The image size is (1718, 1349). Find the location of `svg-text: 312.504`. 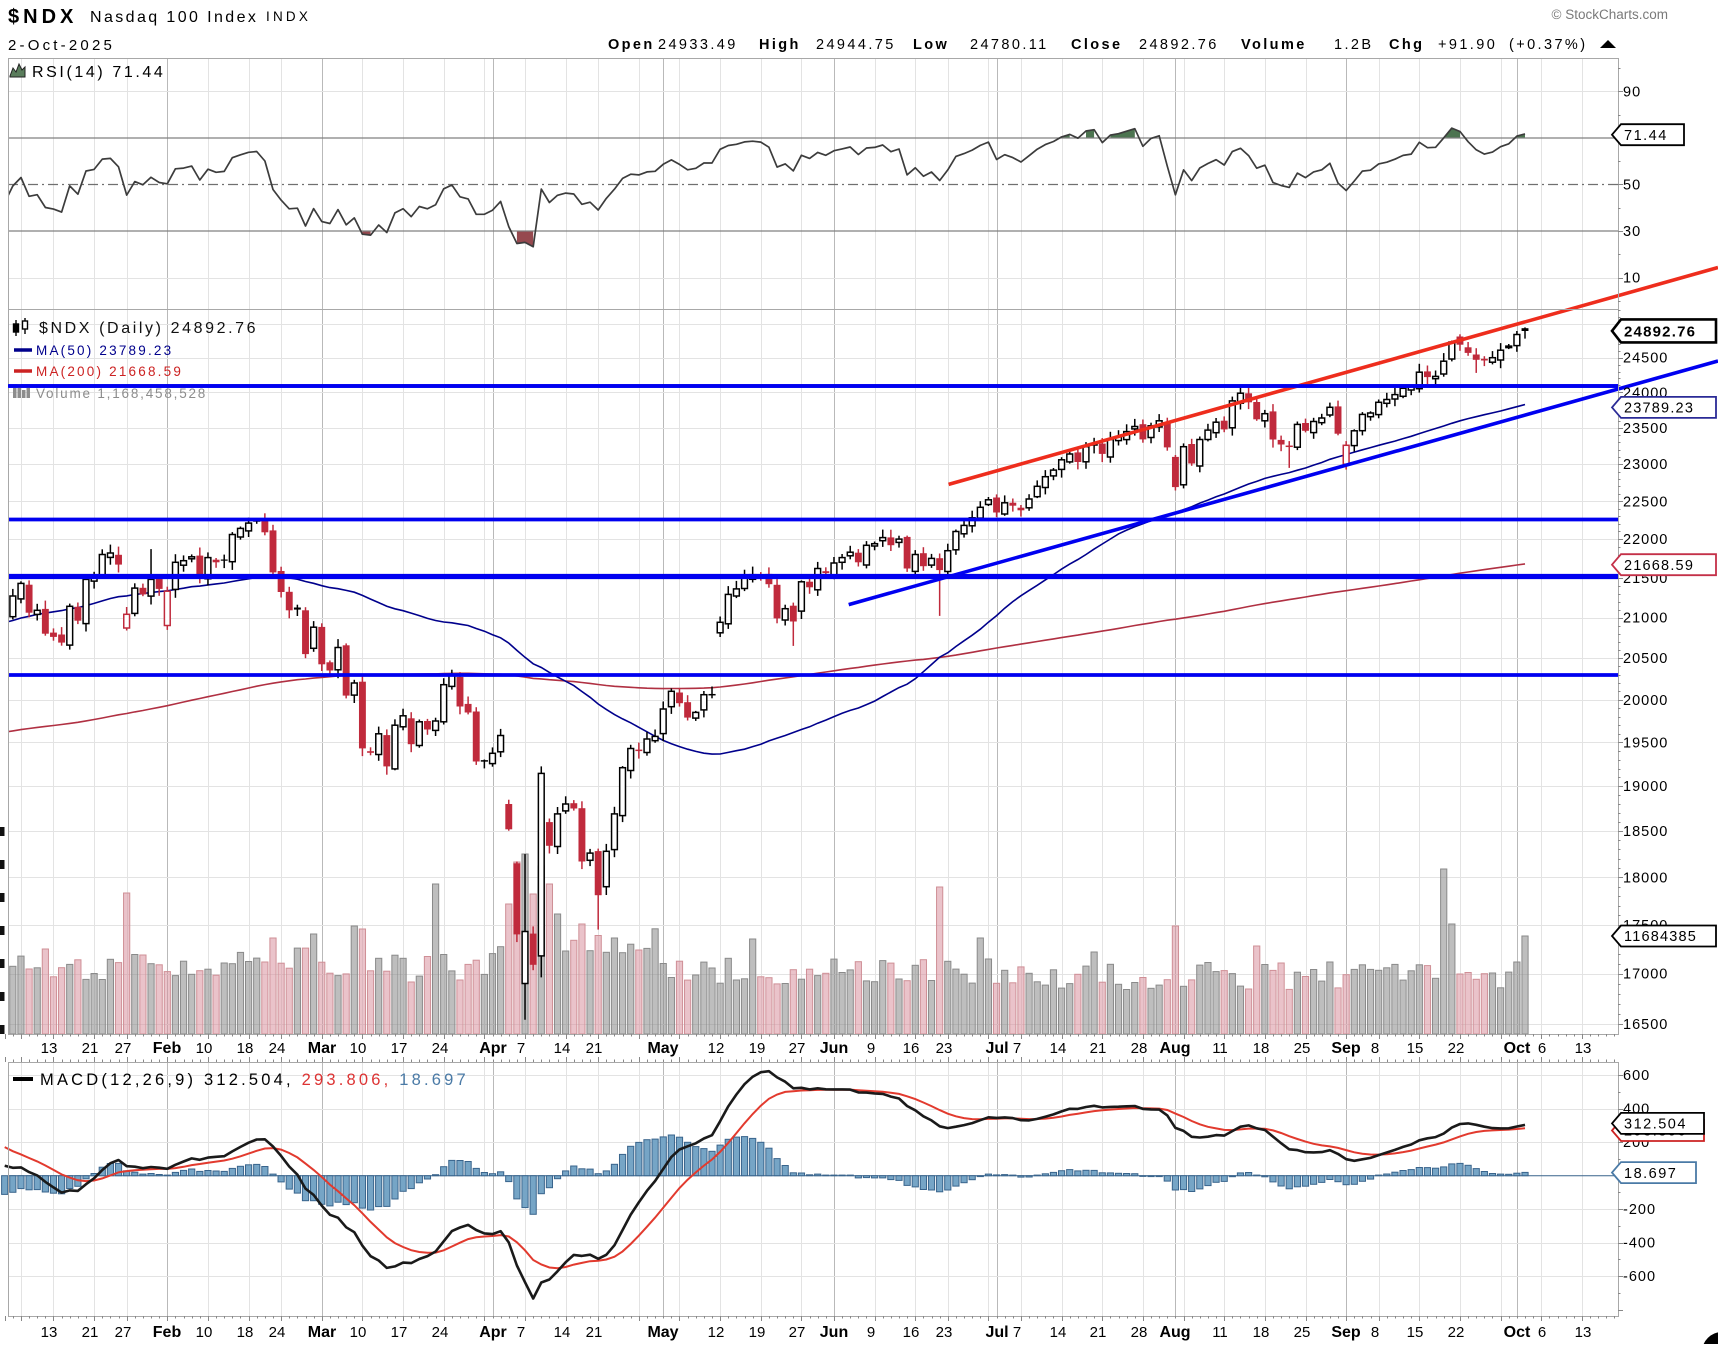

svg-text: 312.504 is located at coordinates (1655, 1125).